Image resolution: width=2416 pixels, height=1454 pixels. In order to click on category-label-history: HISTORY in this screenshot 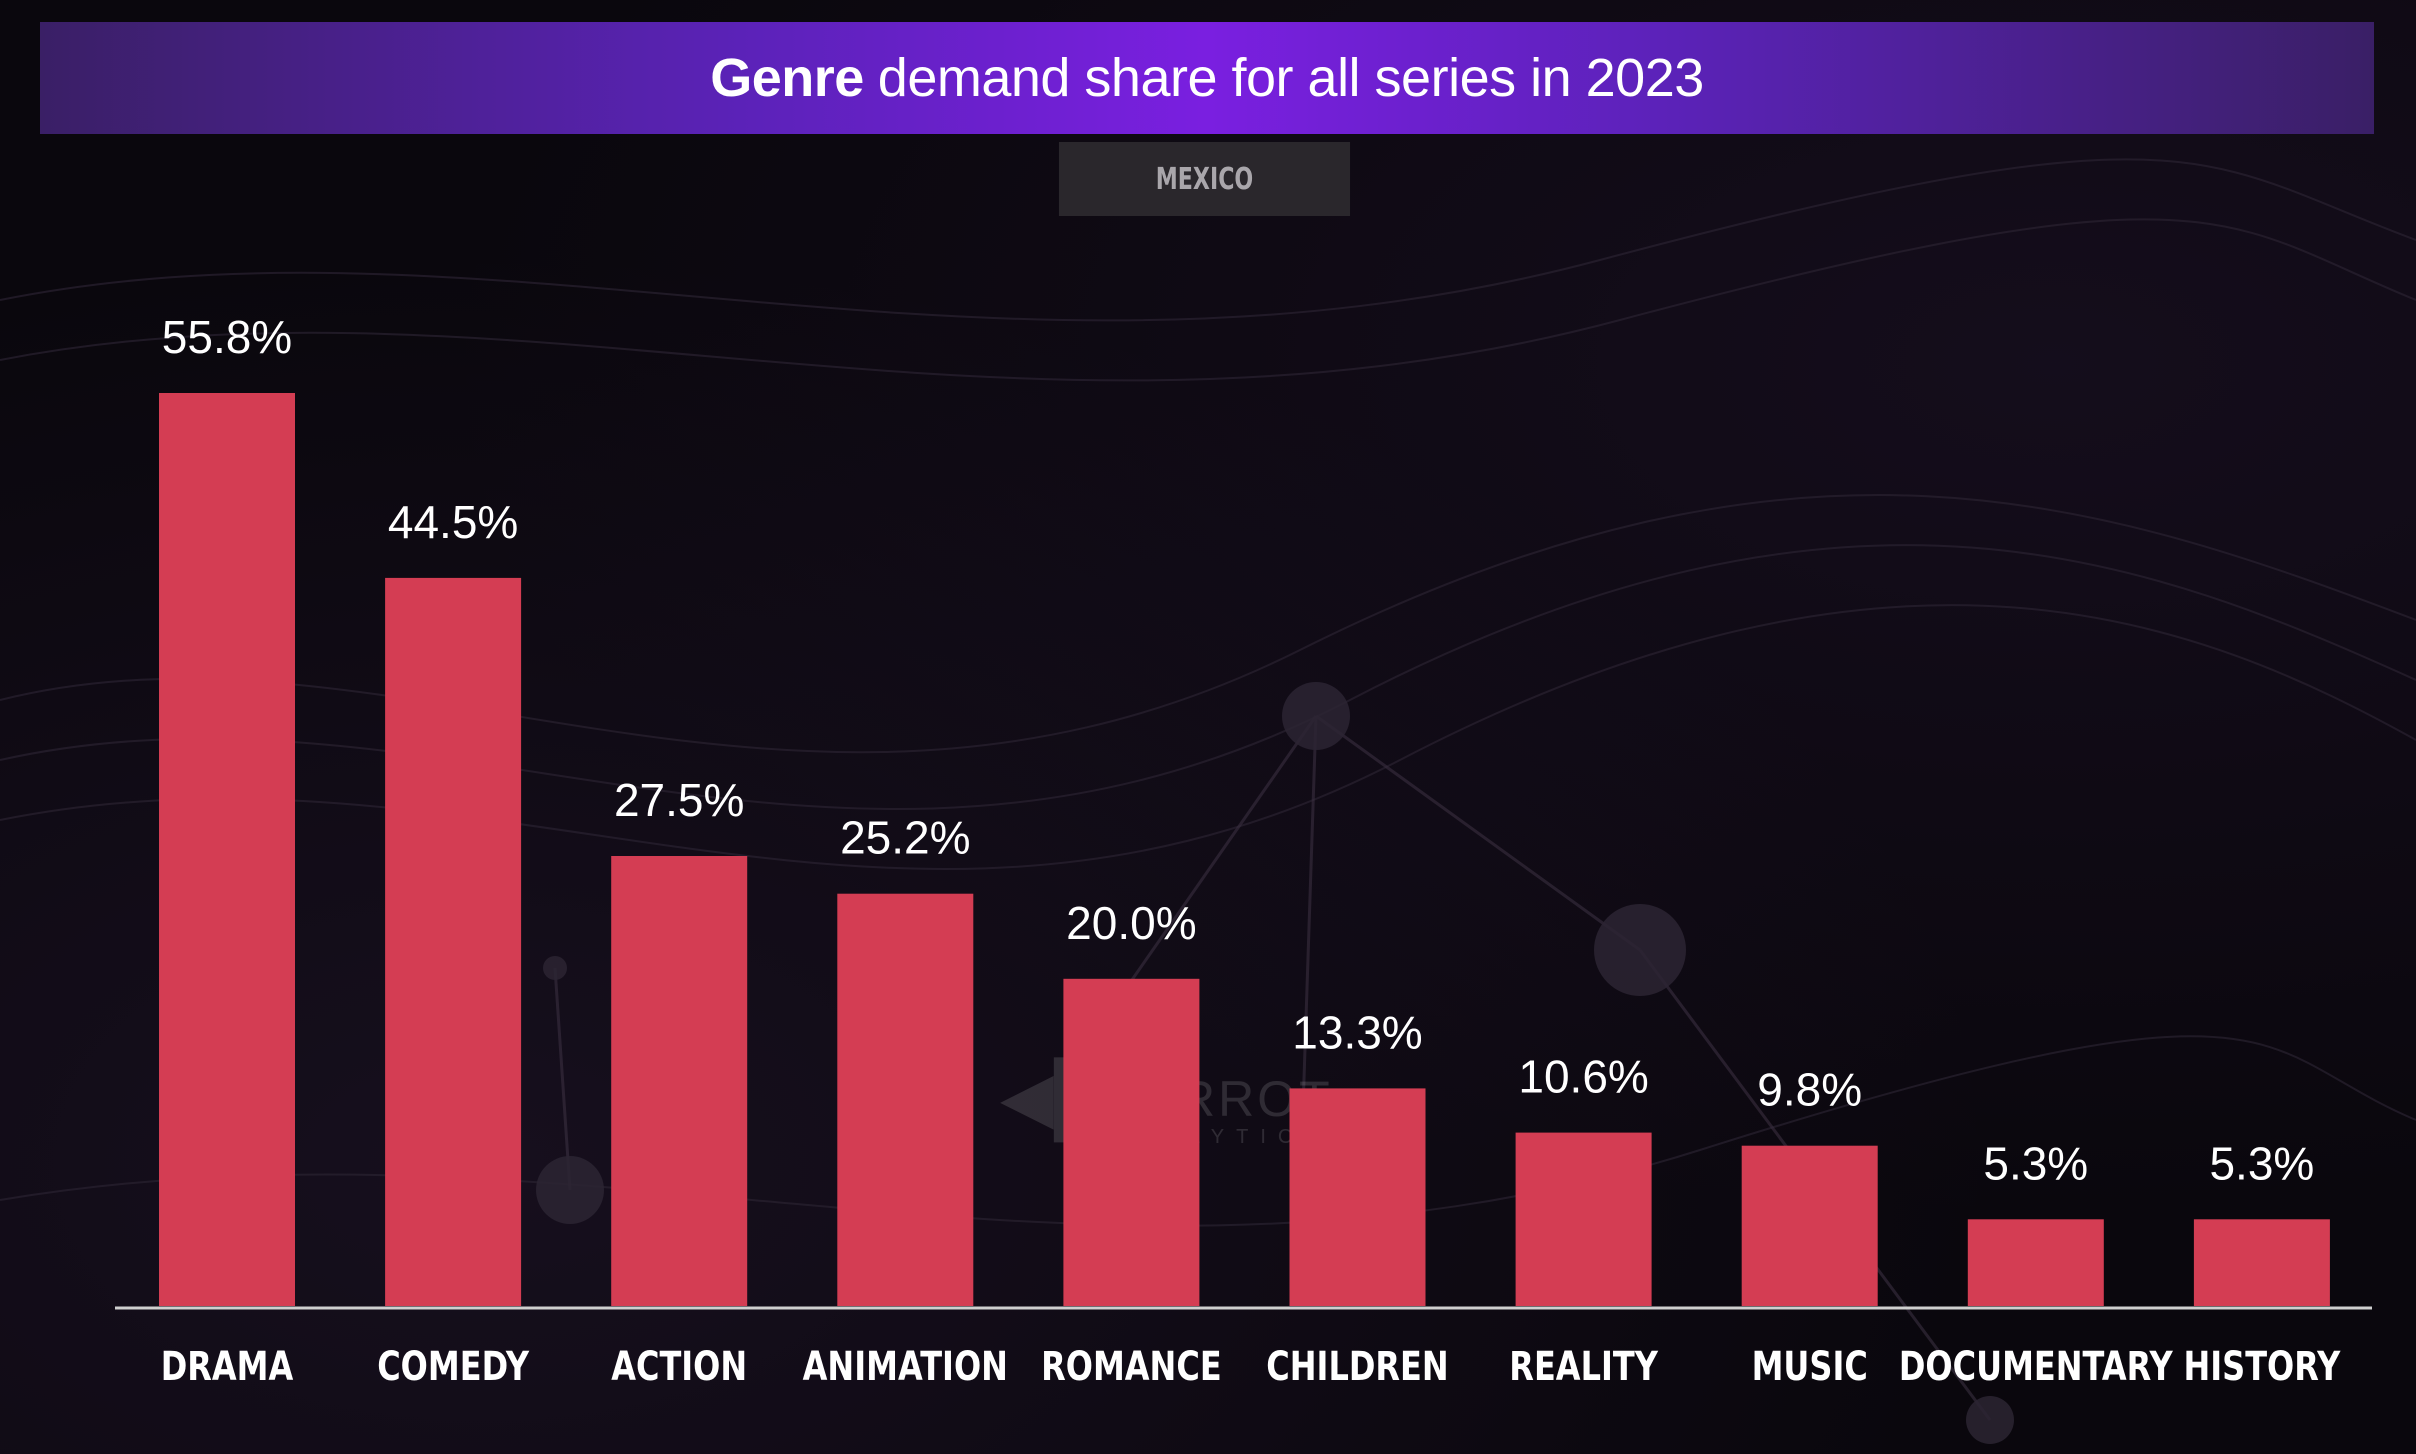, I will do `click(2261, 1365)`.